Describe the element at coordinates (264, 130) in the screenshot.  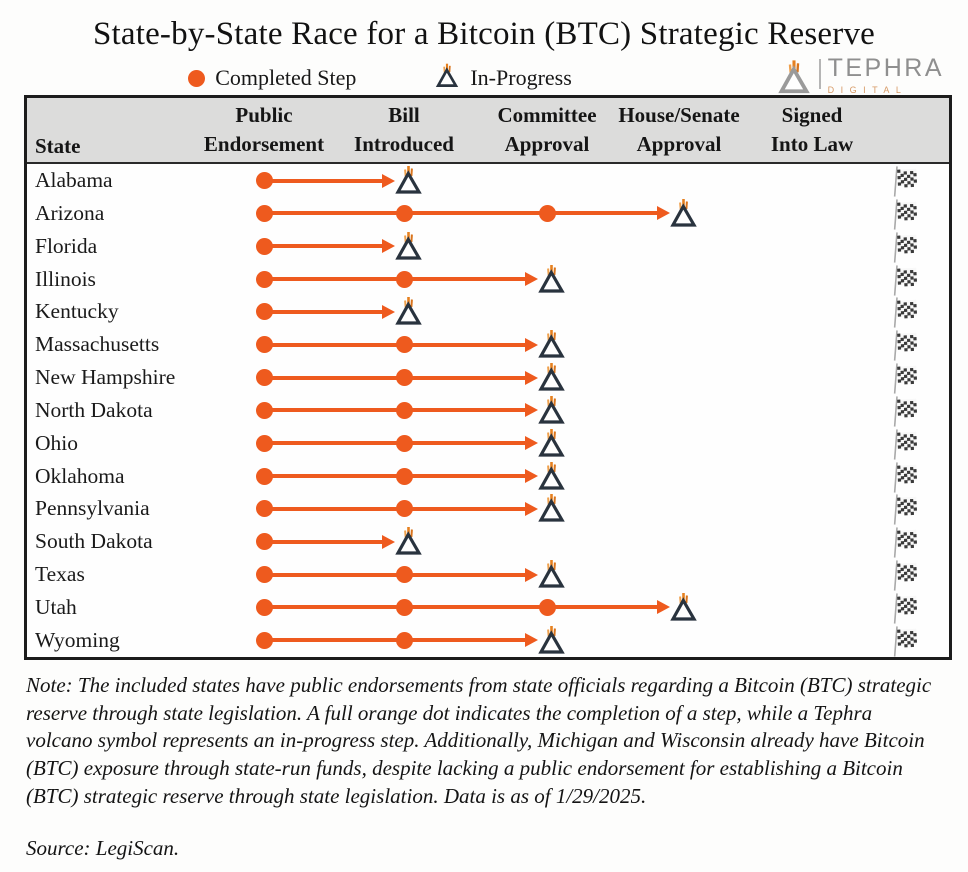
I see `column-header-step: Public Endorsement` at that location.